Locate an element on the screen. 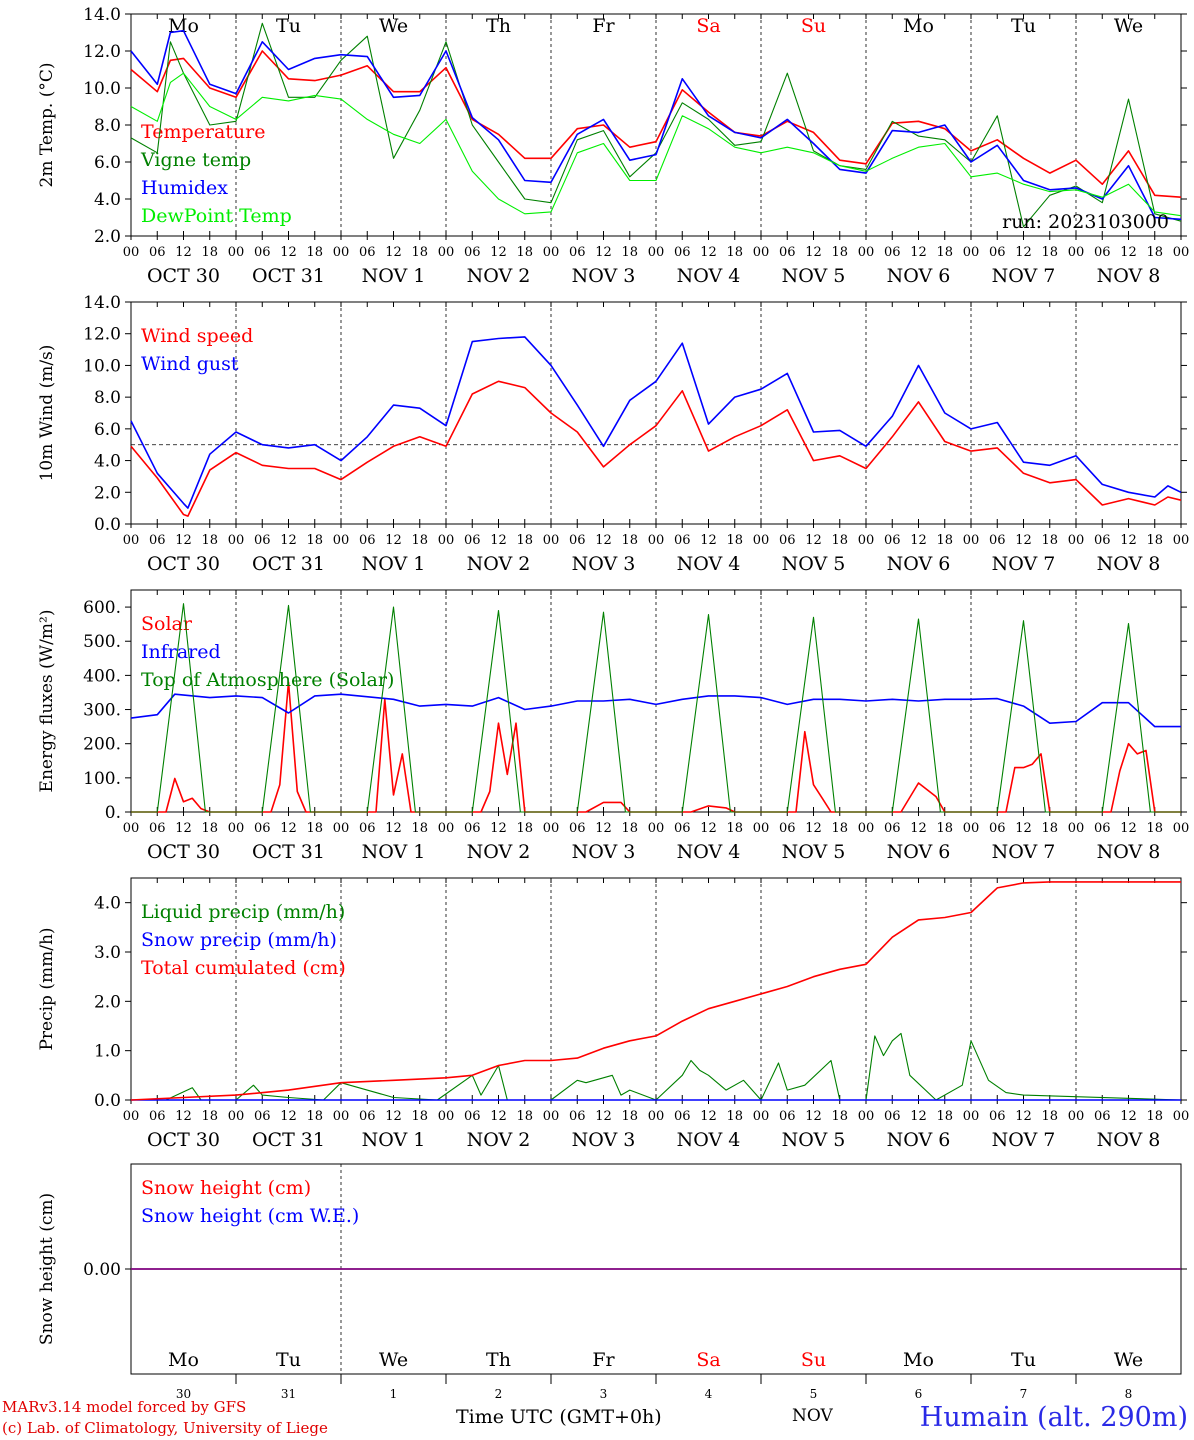 The image size is (1194, 1440). y-tick-label: 14.0 is located at coordinates (102, 15).